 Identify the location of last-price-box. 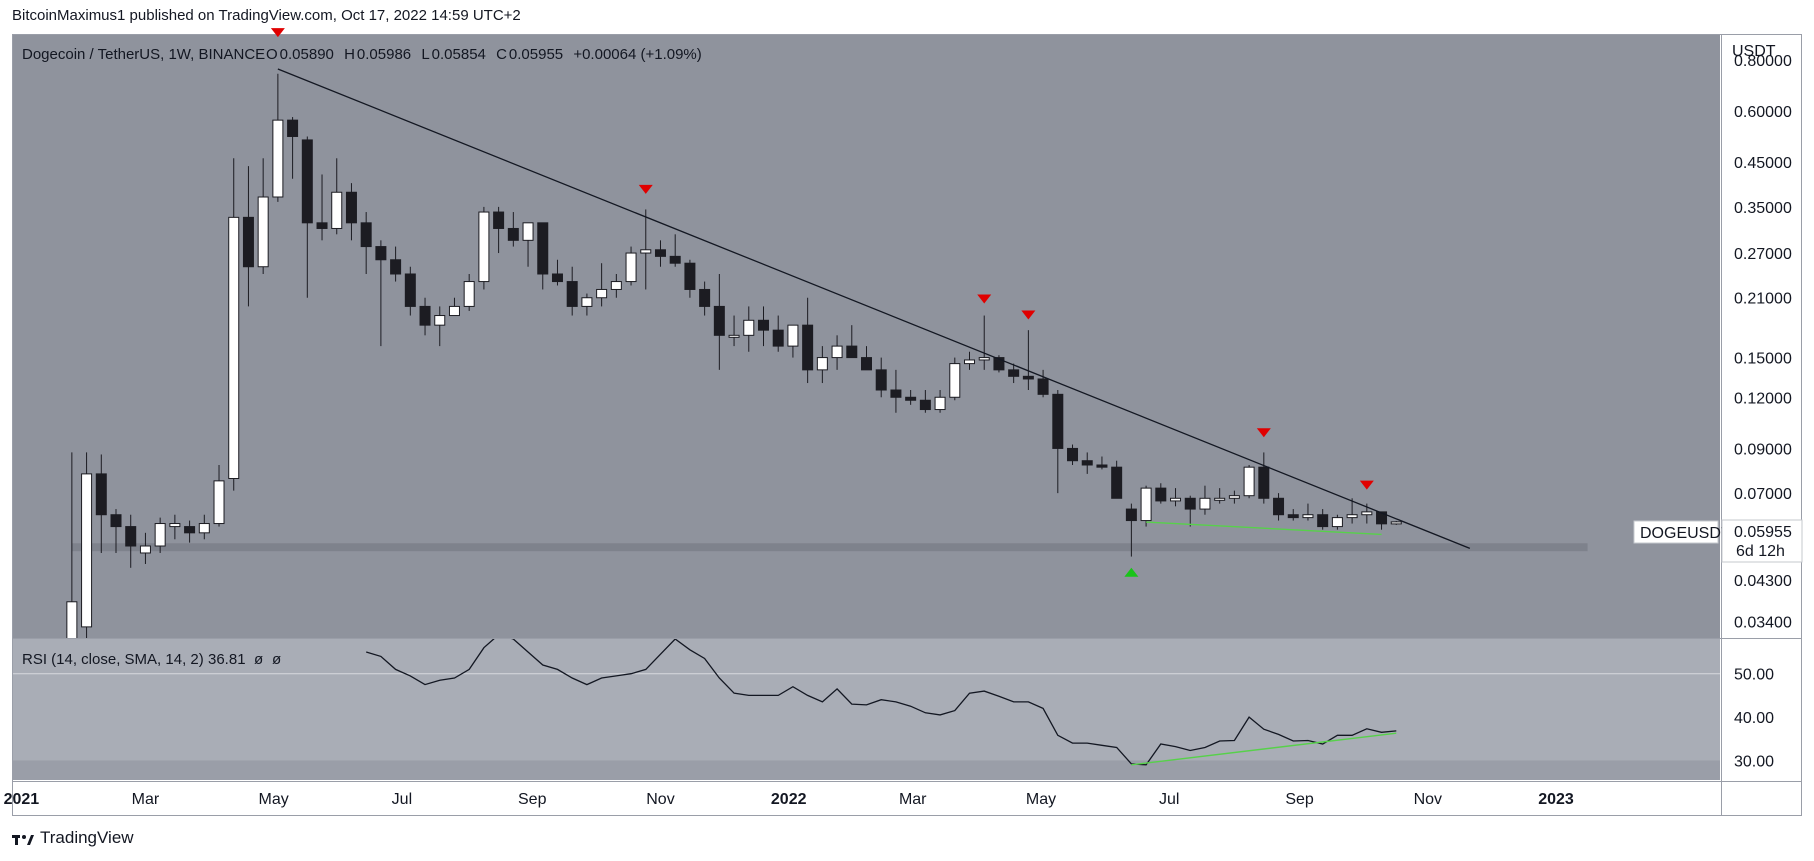
(1762, 541).